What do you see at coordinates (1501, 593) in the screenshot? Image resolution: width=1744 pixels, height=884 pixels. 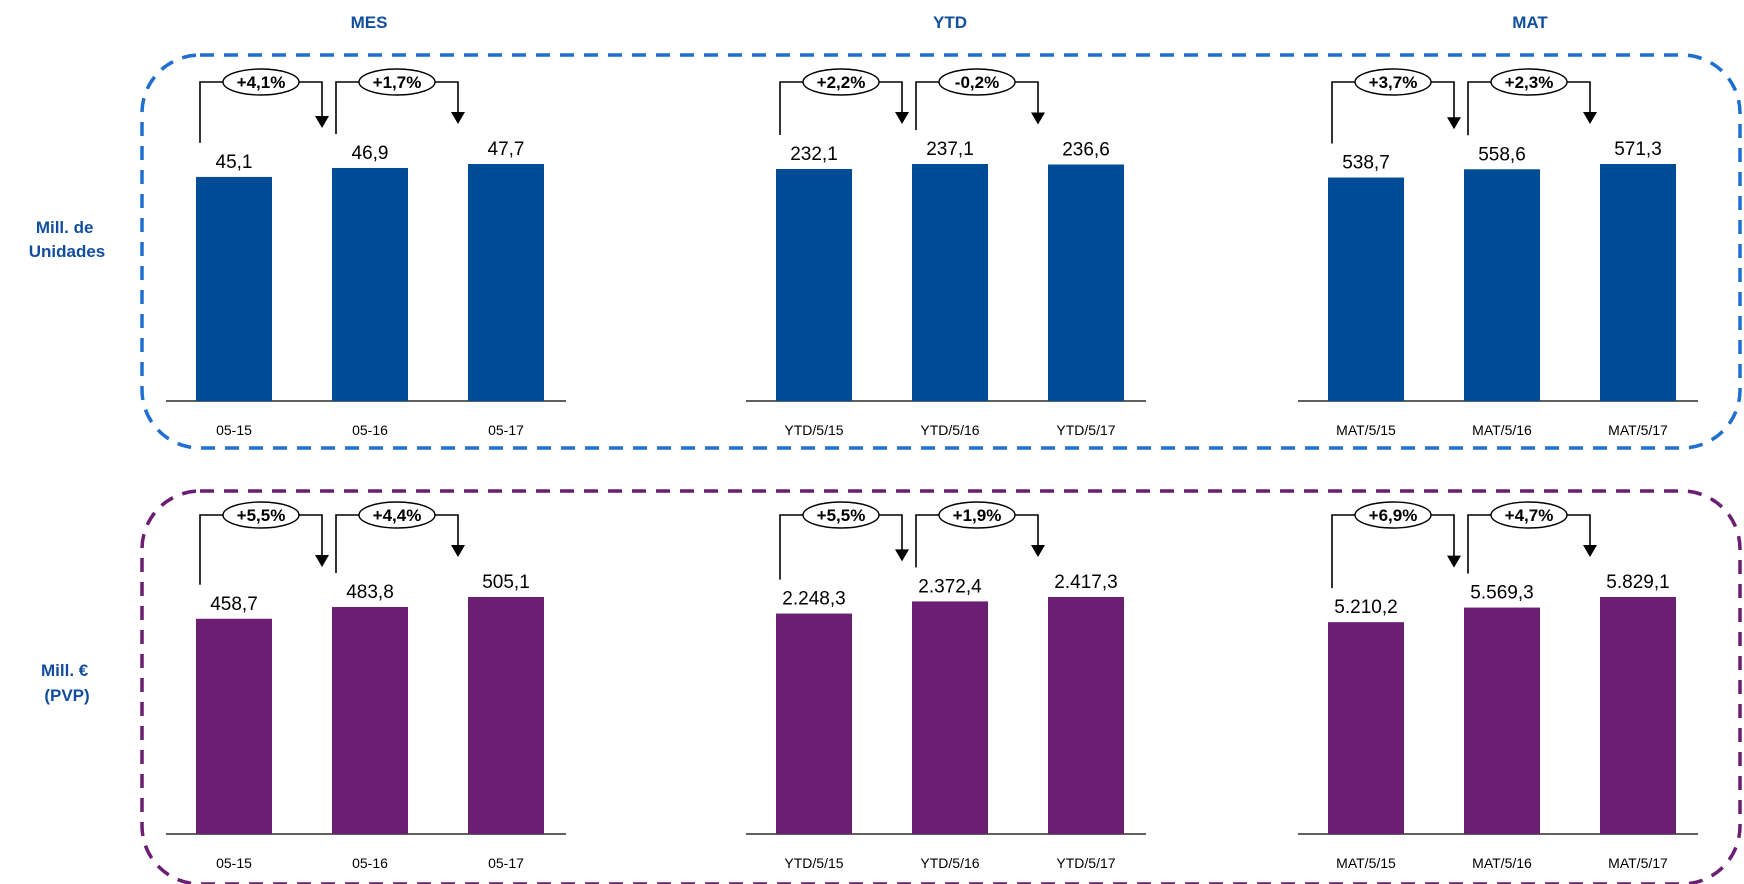 I see `bar-value-label: 5.569,3` at bounding box center [1501, 593].